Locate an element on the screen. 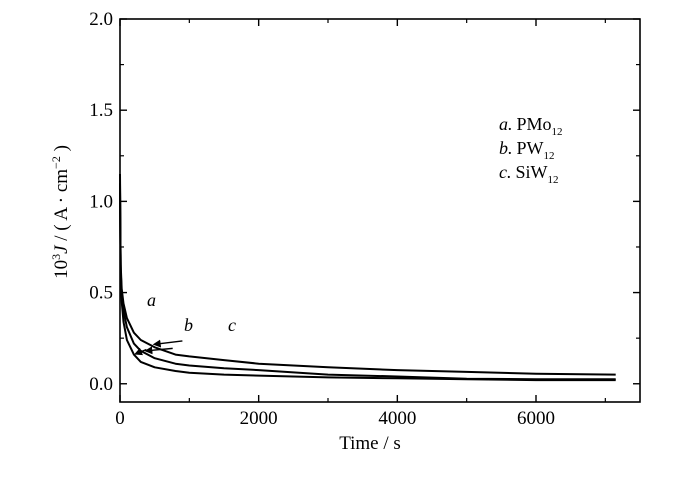 The height and width of the screenshot is (481, 700). y-tick-label: 2.0 is located at coordinates (101, 19).